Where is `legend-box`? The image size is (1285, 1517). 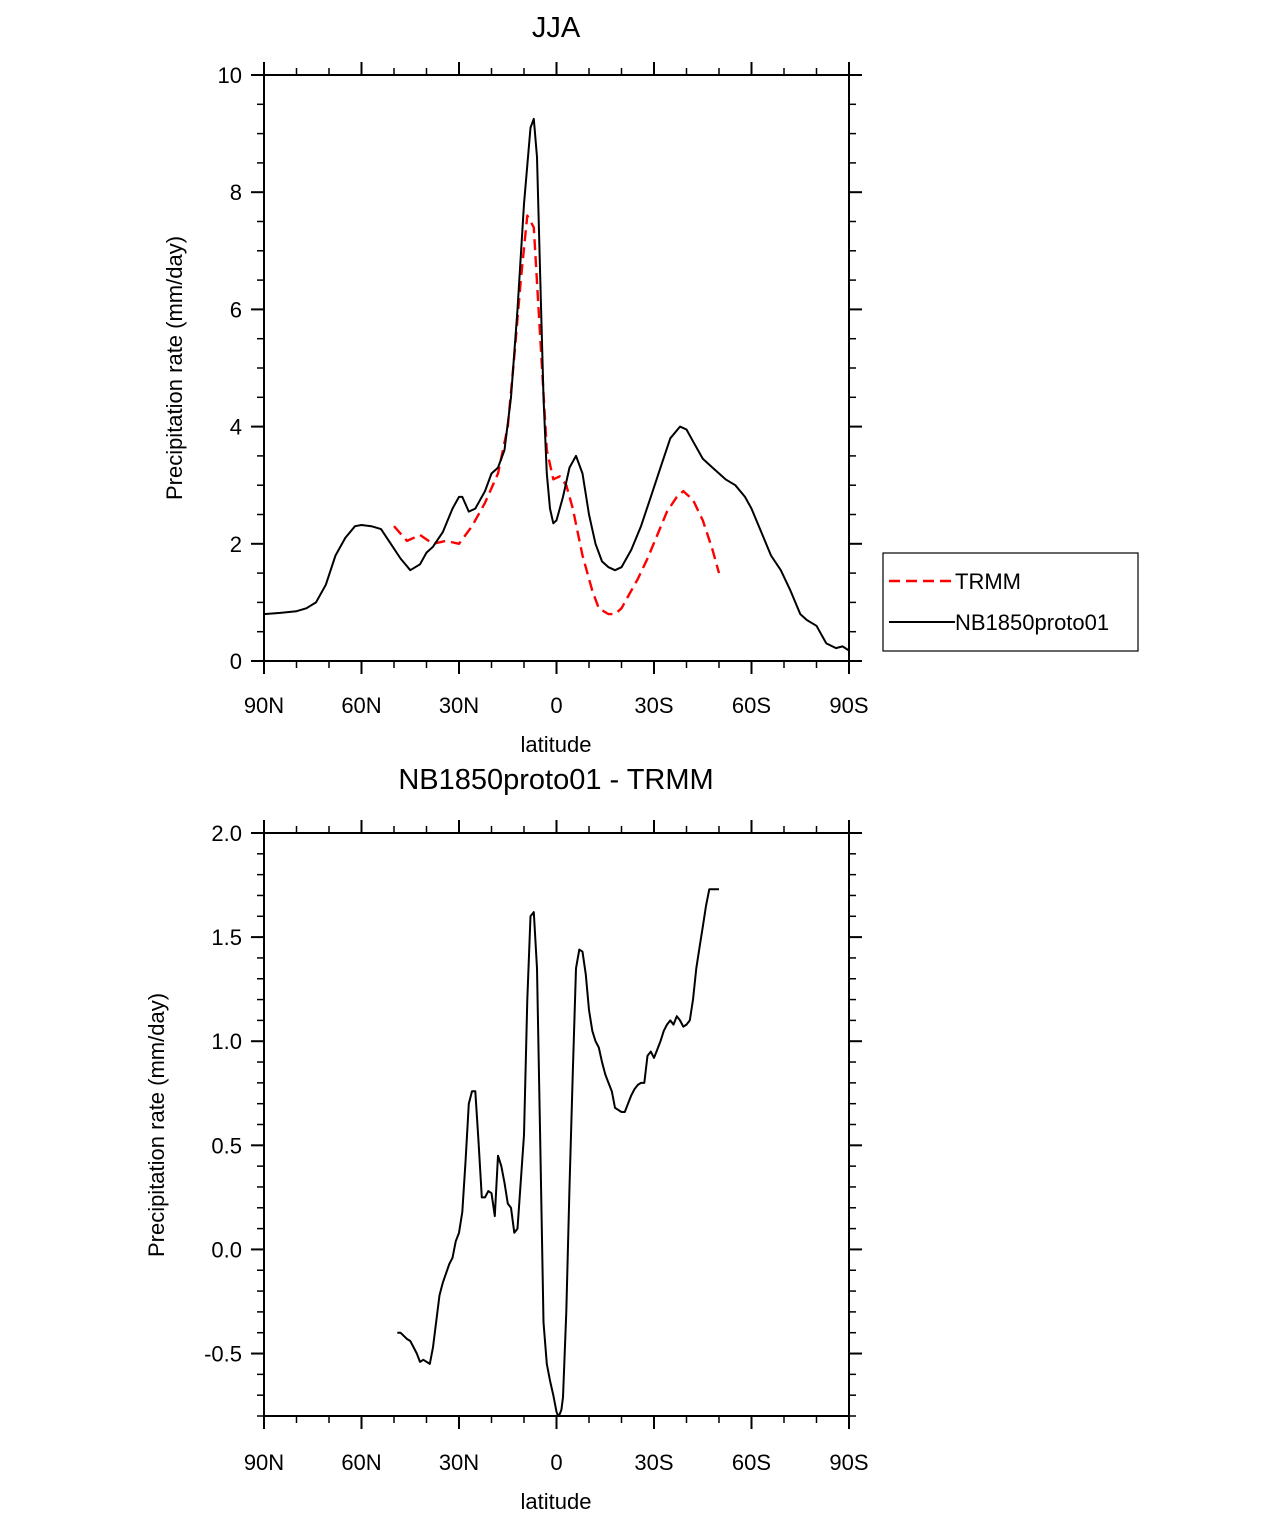 legend-box is located at coordinates (1010, 602).